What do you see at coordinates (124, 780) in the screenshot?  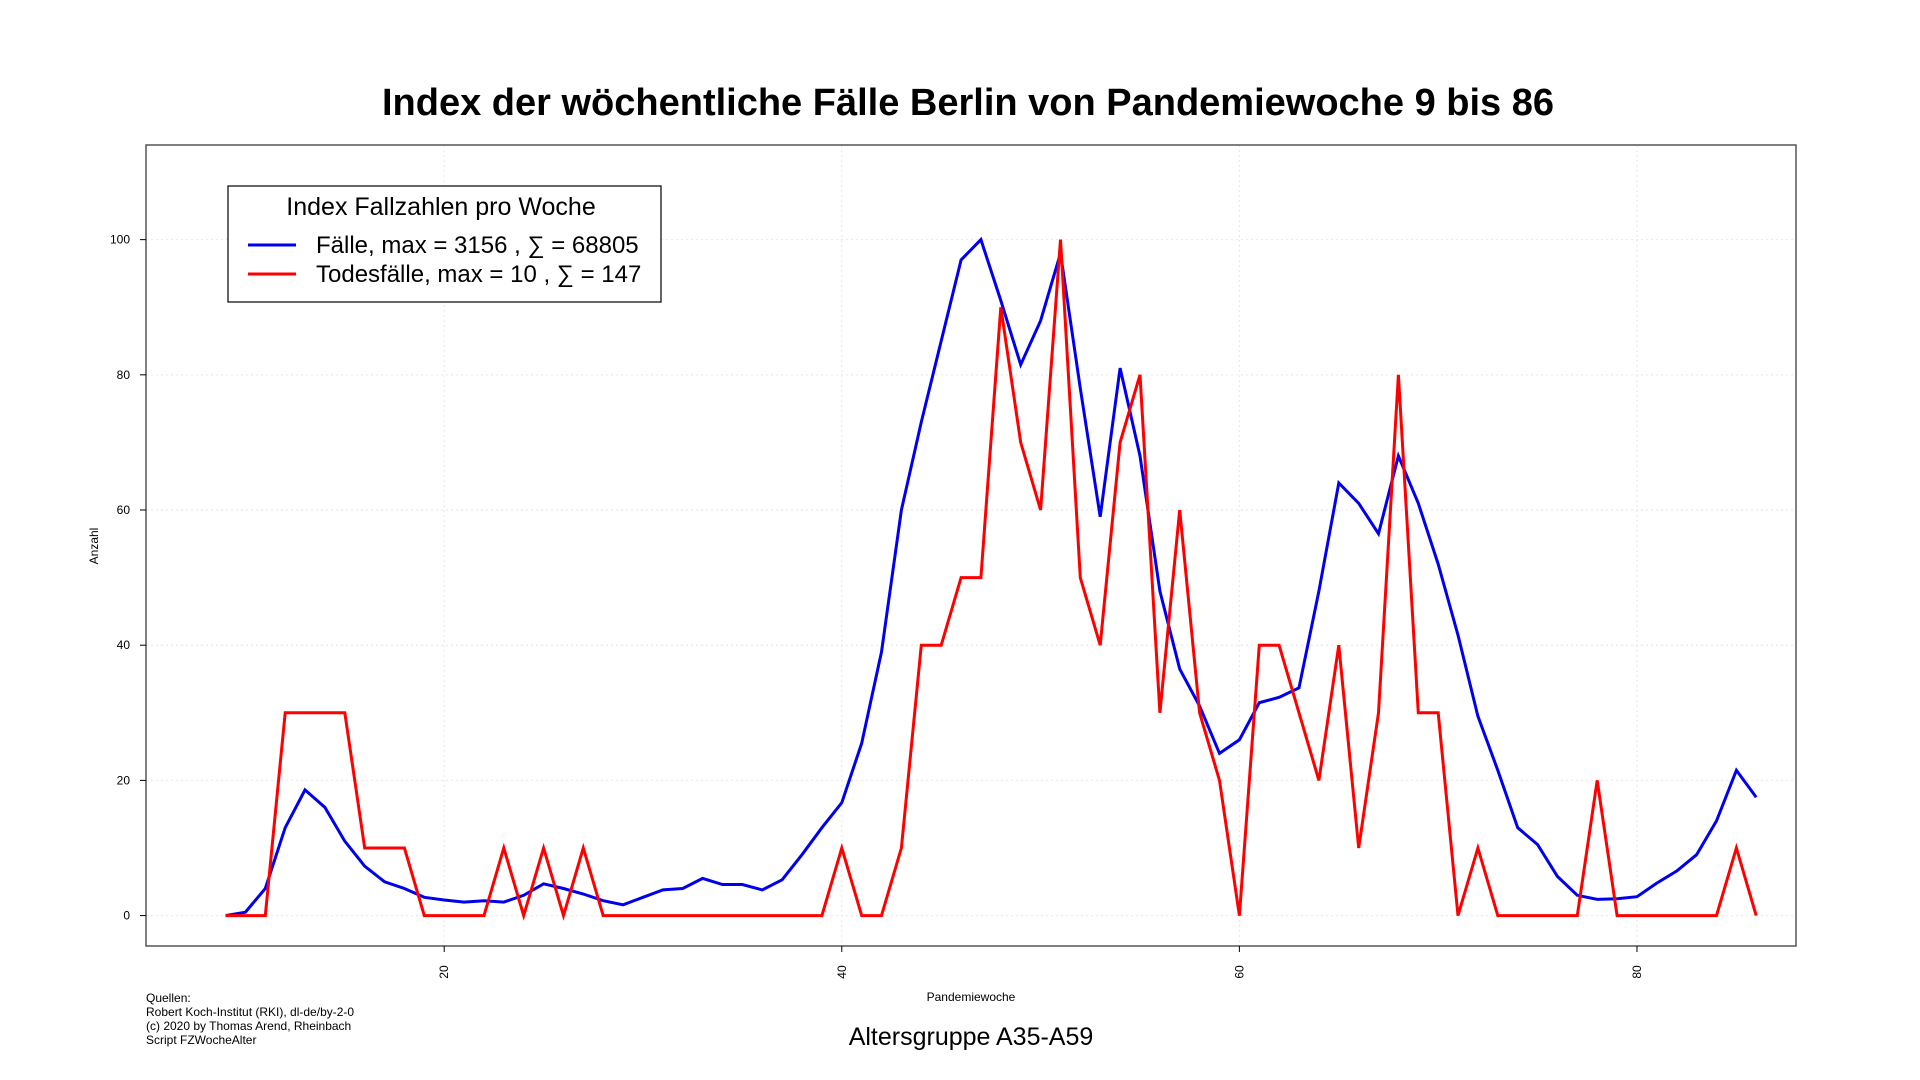 I see `y-tick-label: 20` at bounding box center [124, 780].